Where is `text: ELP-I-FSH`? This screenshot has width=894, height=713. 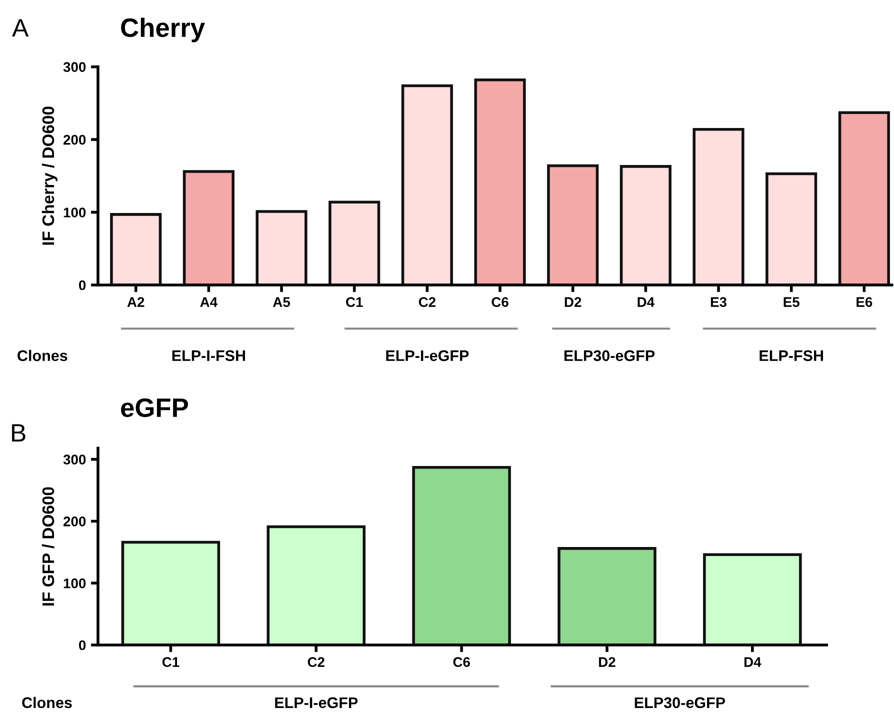 text: ELP-I-FSH is located at coordinates (209, 356).